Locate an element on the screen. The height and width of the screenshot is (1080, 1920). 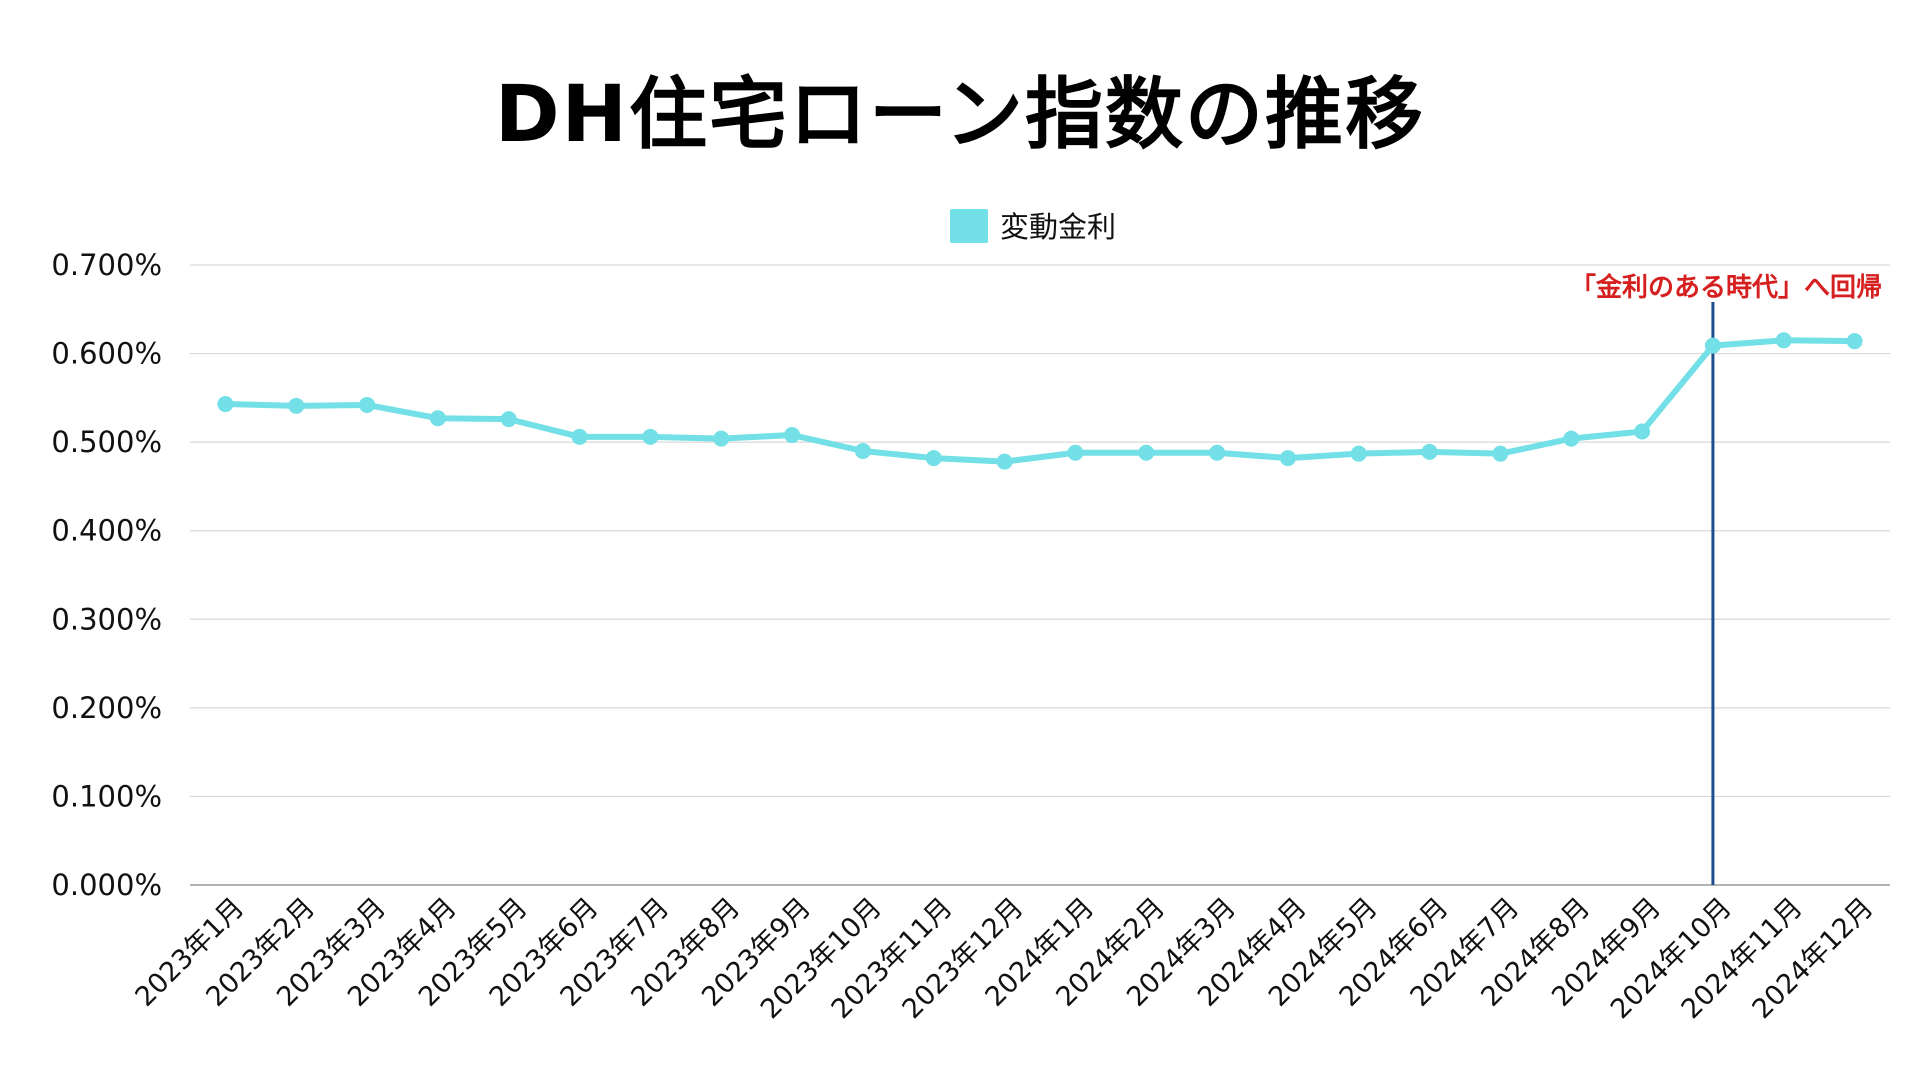
series-variable-rate is located at coordinates (1040, 401).